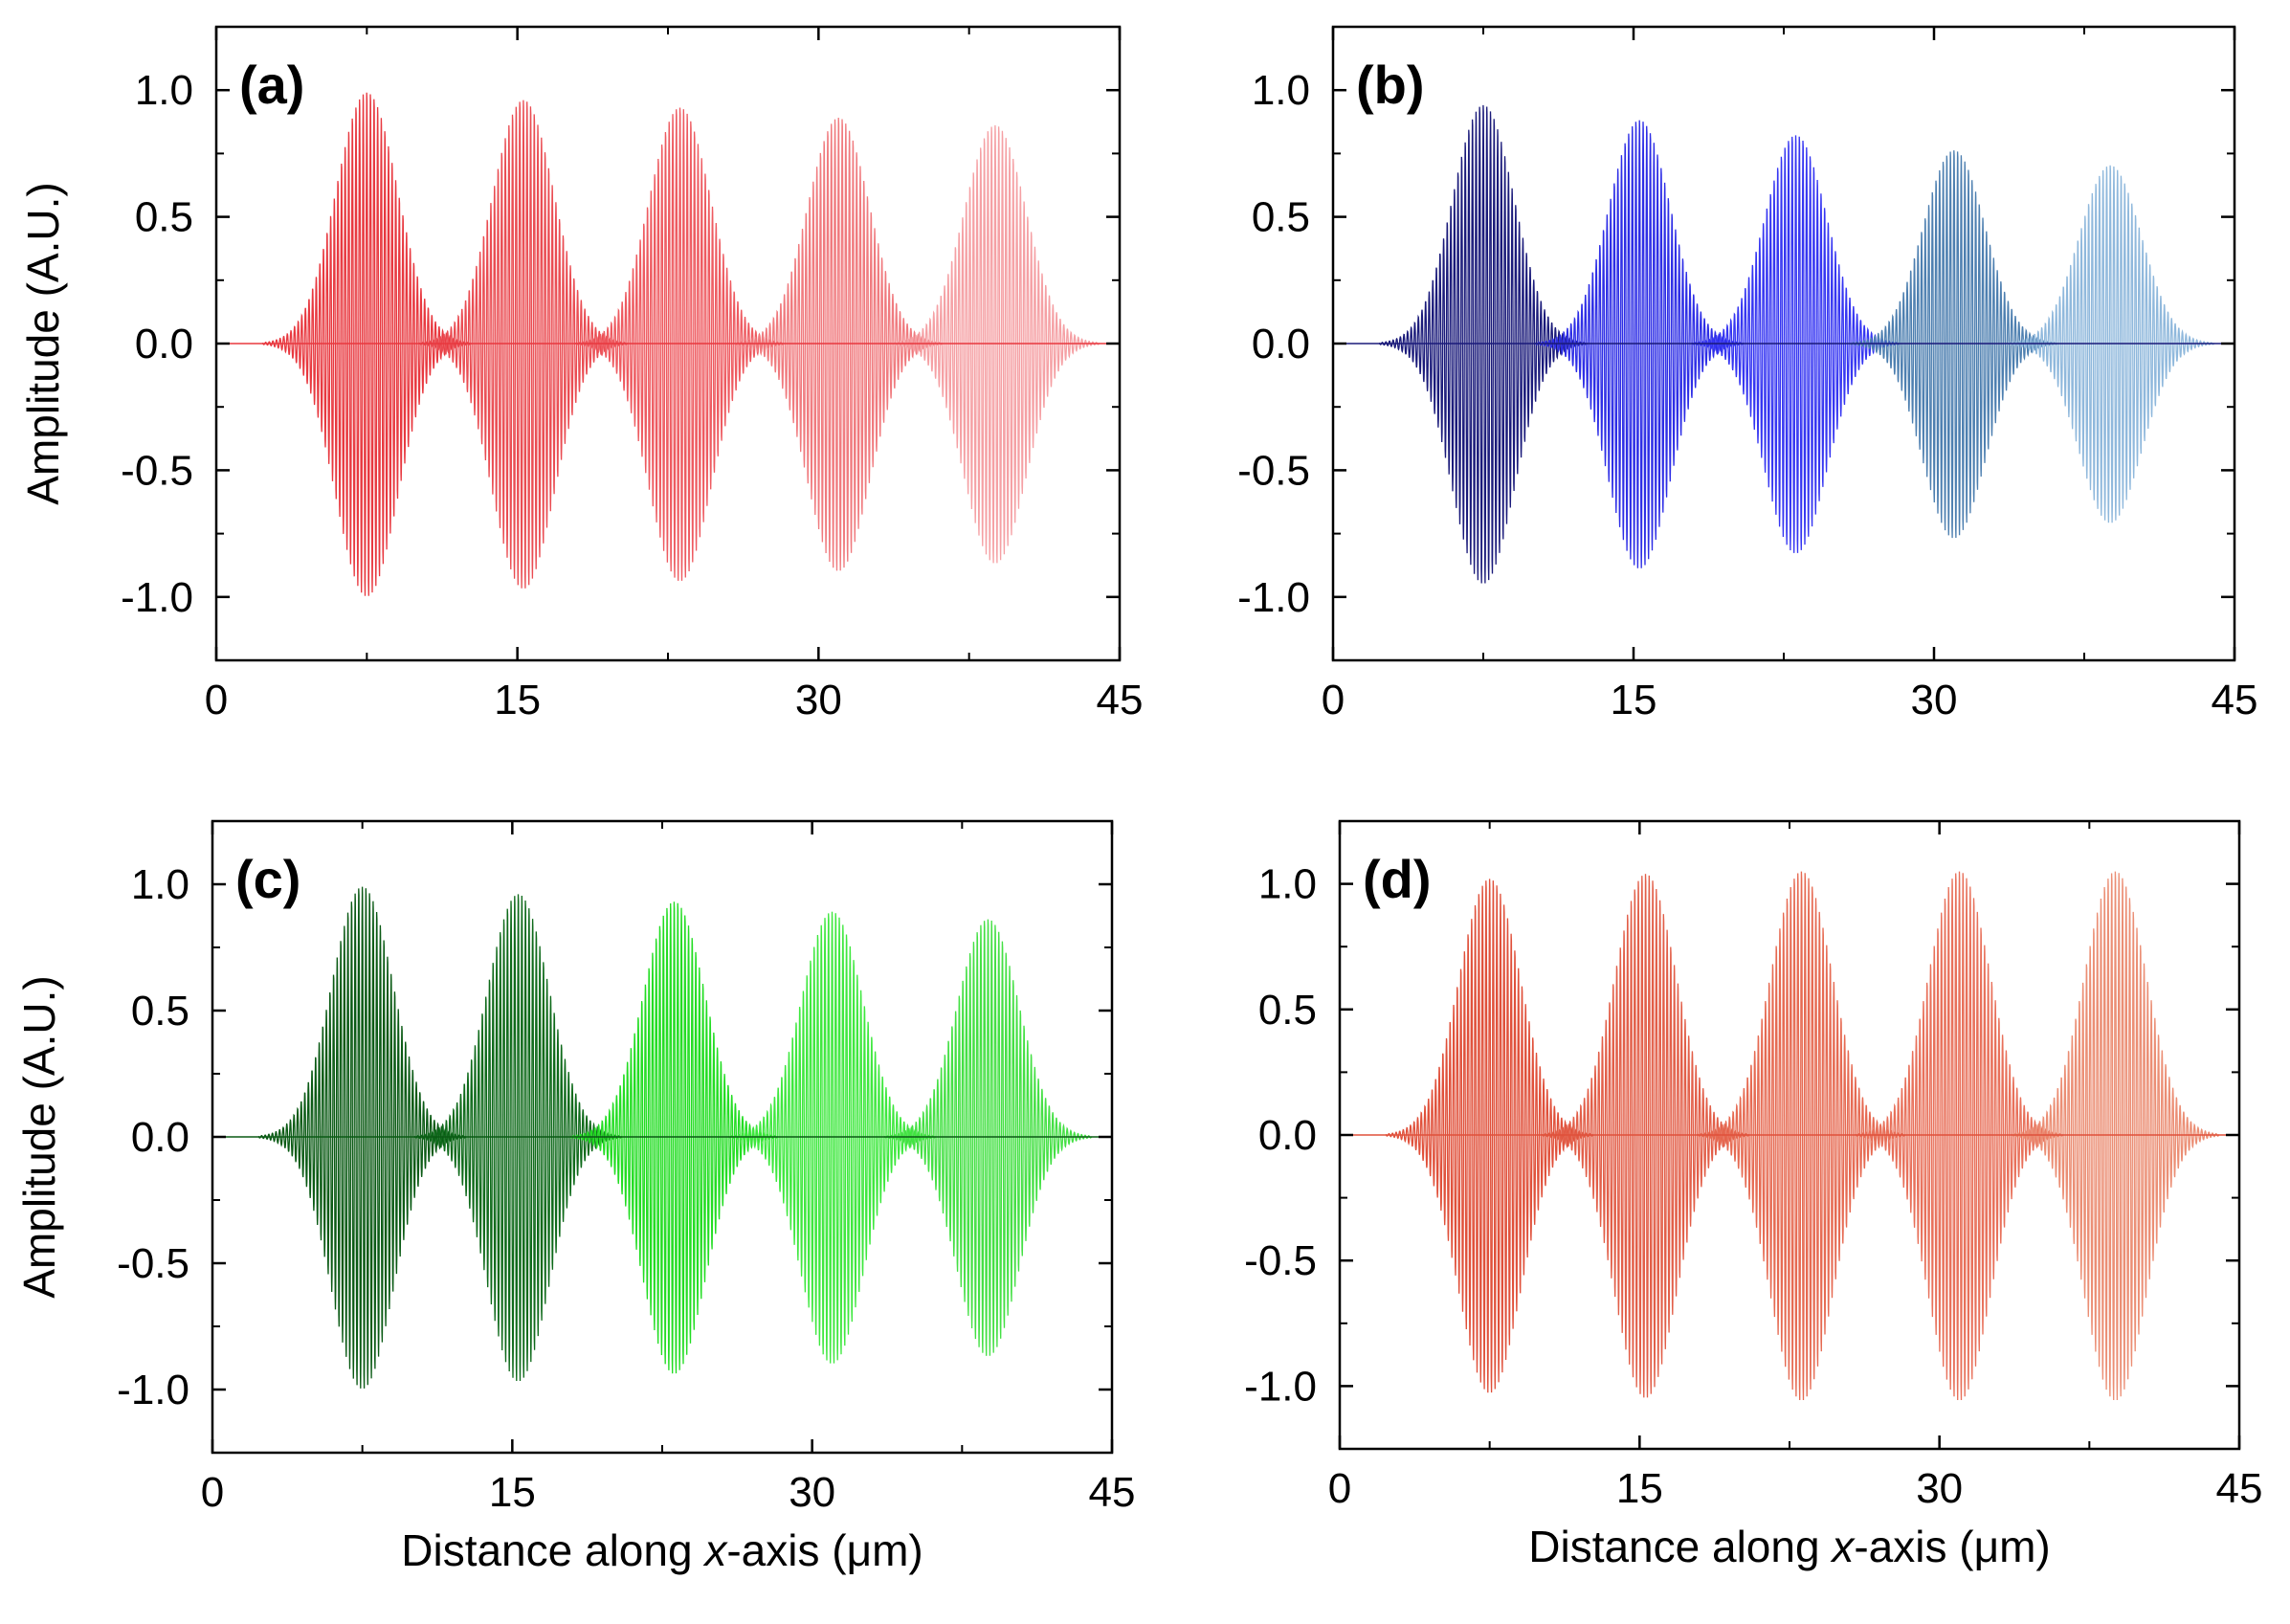  Describe the element at coordinates (1390, 85) in the screenshot. I see `panel-label: (b)` at that location.